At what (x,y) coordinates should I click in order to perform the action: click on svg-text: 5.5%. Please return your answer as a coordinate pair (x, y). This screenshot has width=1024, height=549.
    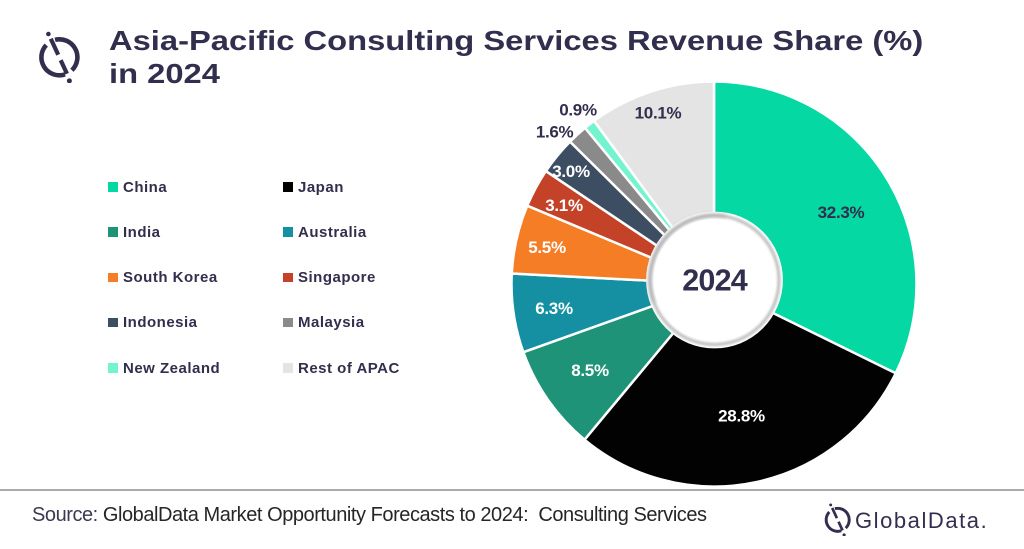
    Looking at the image, I should click on (547, 247).